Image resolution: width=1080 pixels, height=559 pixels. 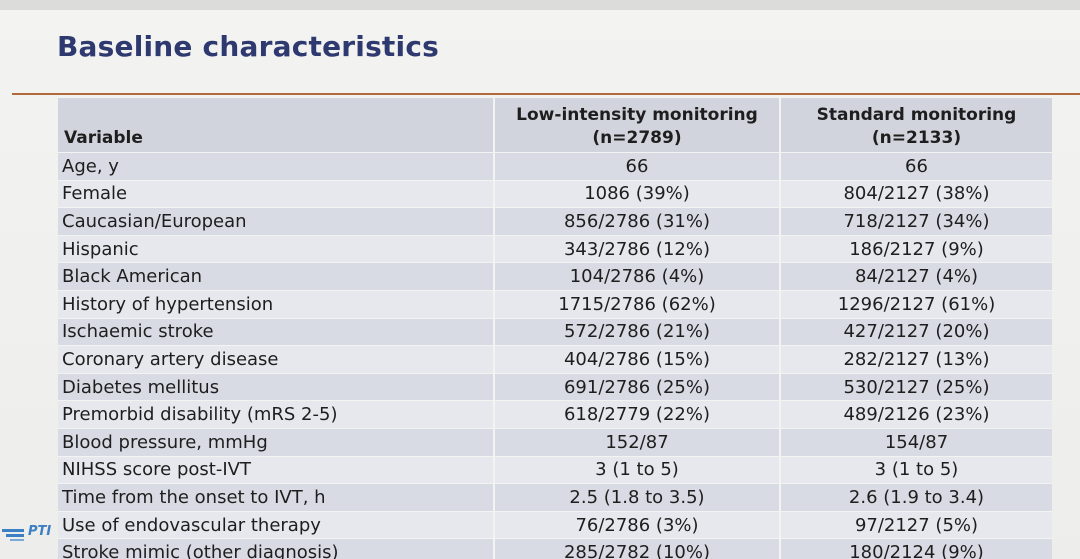 What do you see at coordinates (276, 166) in the screenshot?
I see `row-variable-label: Age, y` at bounding box center [276, 166].